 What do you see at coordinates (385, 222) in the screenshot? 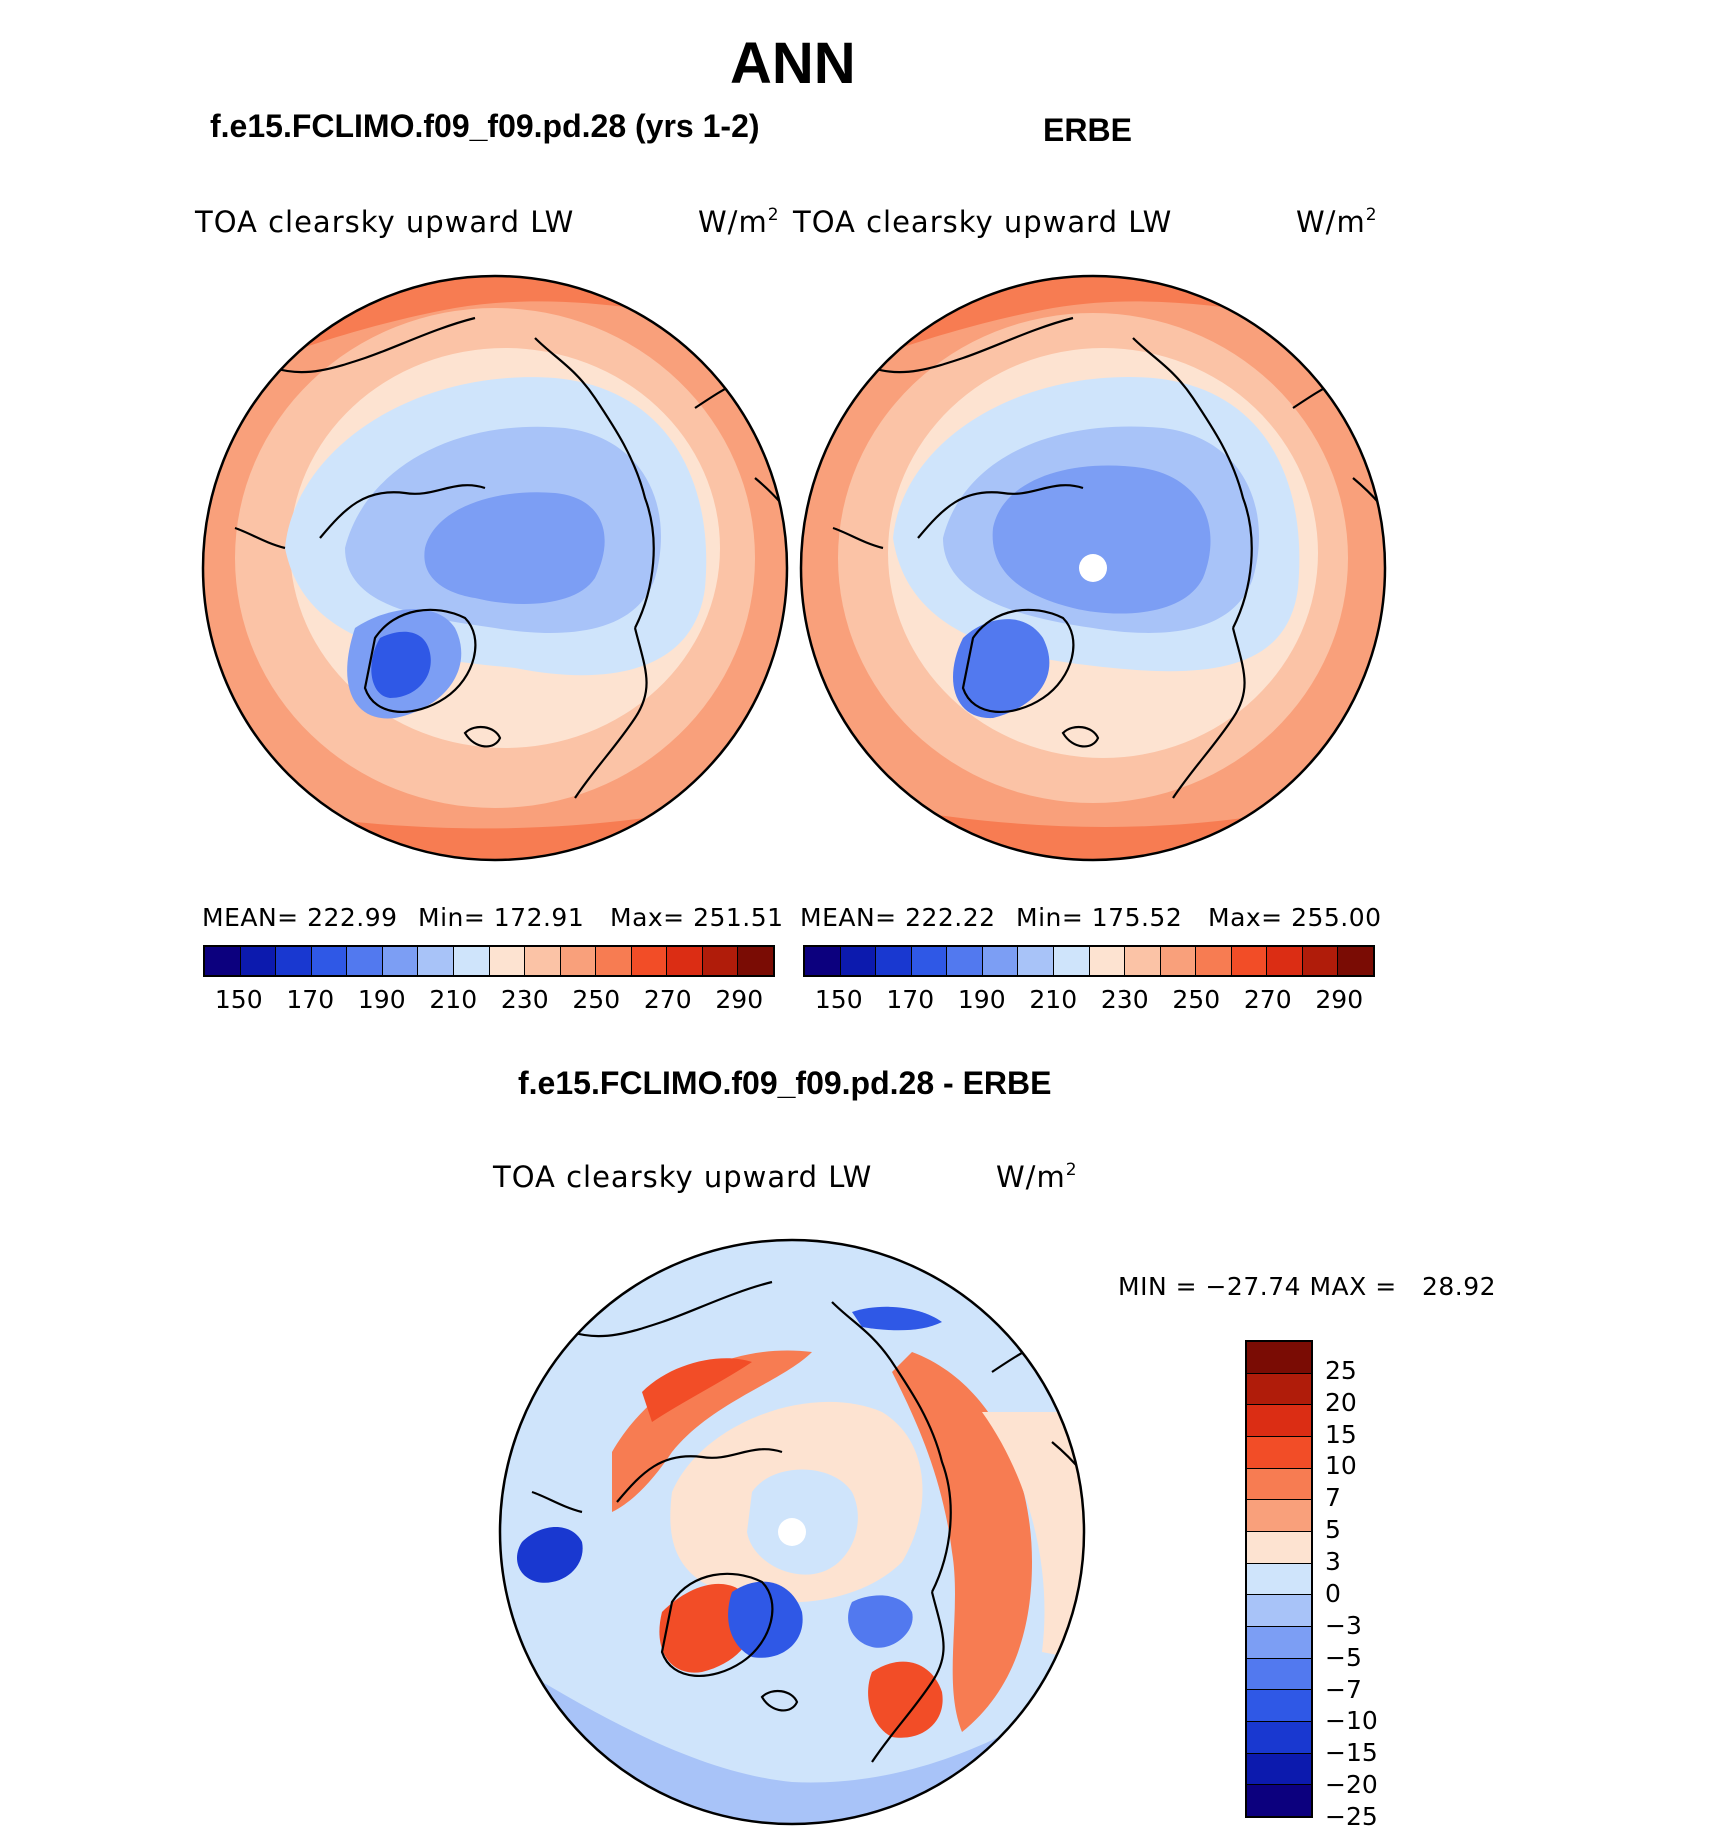
I see `panel1-variable-label: TOA clearsky upward LW` at bounding box center [385, 222].